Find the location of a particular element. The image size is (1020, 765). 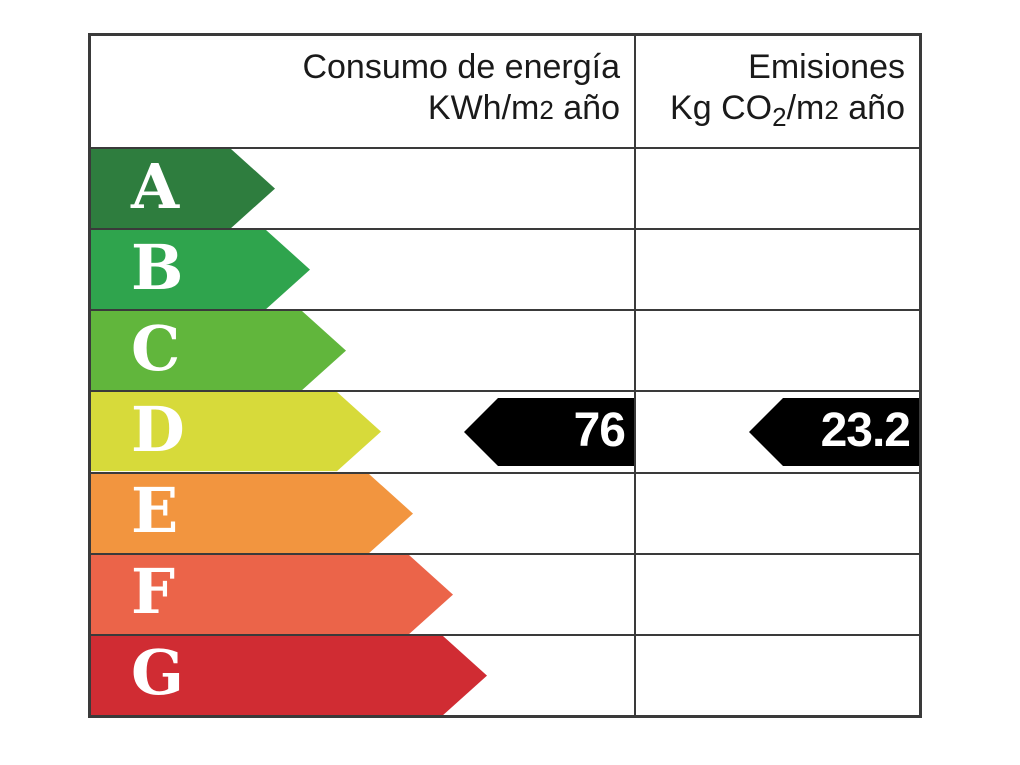

rating-row-e: E is located at coordinates (505, 514).